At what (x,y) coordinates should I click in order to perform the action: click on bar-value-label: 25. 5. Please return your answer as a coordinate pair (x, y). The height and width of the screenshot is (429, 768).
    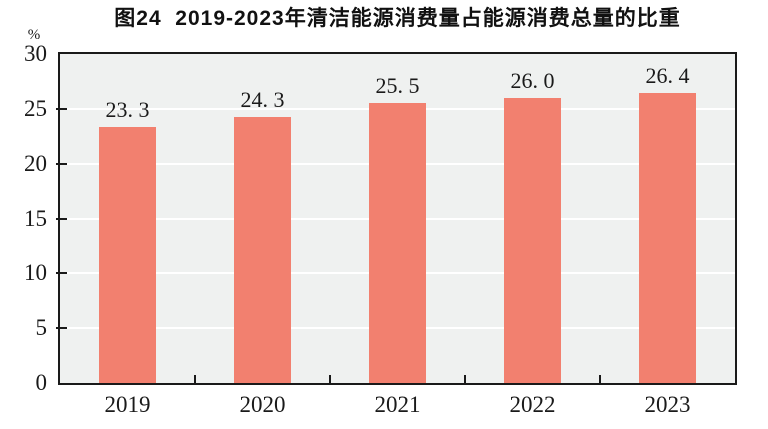
    Looking at the image, I should click on (397, 86).